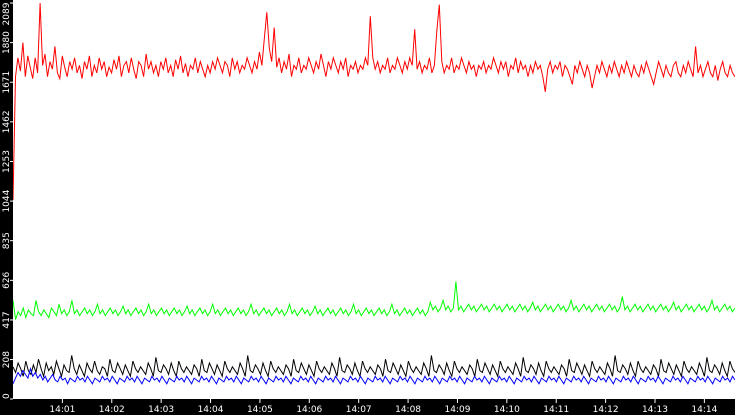 This screenshot has height=415, width=735. I want to click on y-axis-band, so click(6, 199).